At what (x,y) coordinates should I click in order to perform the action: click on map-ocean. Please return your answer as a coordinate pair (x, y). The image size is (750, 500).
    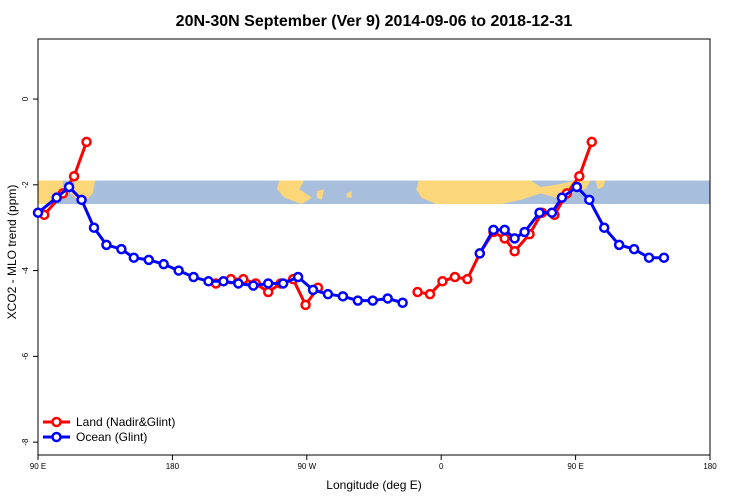
    Looking at the image, I should click on (374, 192).